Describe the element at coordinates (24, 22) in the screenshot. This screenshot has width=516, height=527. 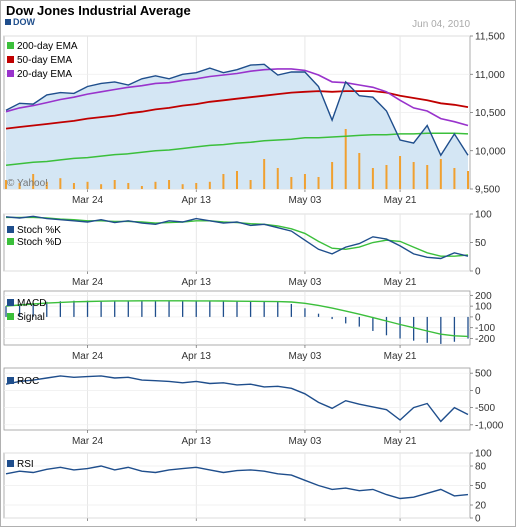
I see `dow-legend-label: DOW` at that location.